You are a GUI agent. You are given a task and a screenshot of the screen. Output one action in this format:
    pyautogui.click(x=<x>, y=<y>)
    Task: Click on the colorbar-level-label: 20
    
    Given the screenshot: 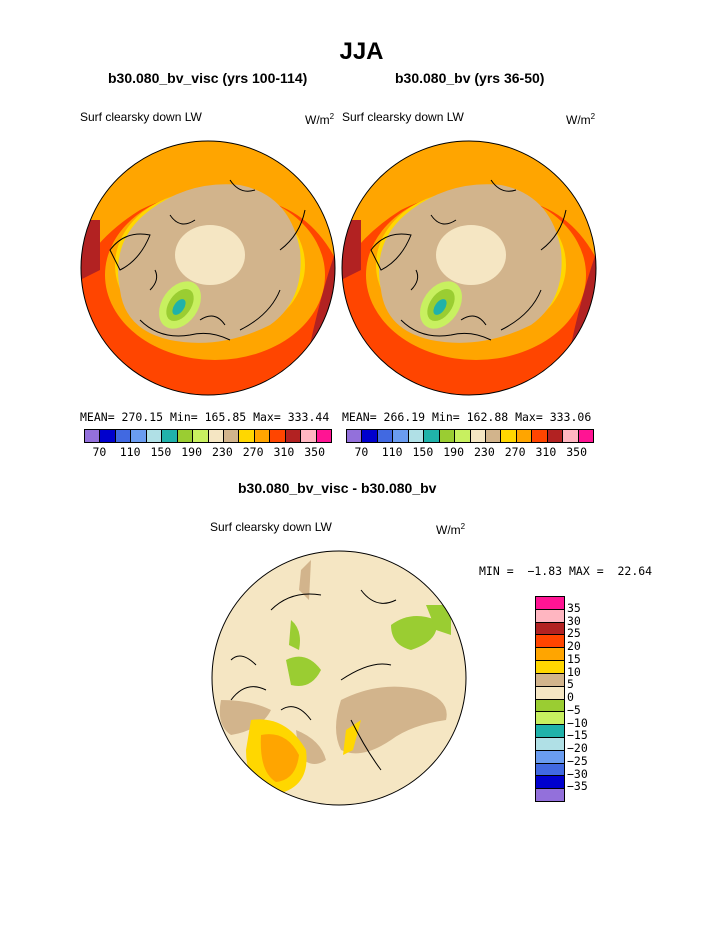 What is the action you would take?
    pyautogui.click(x=574, y=646)
    